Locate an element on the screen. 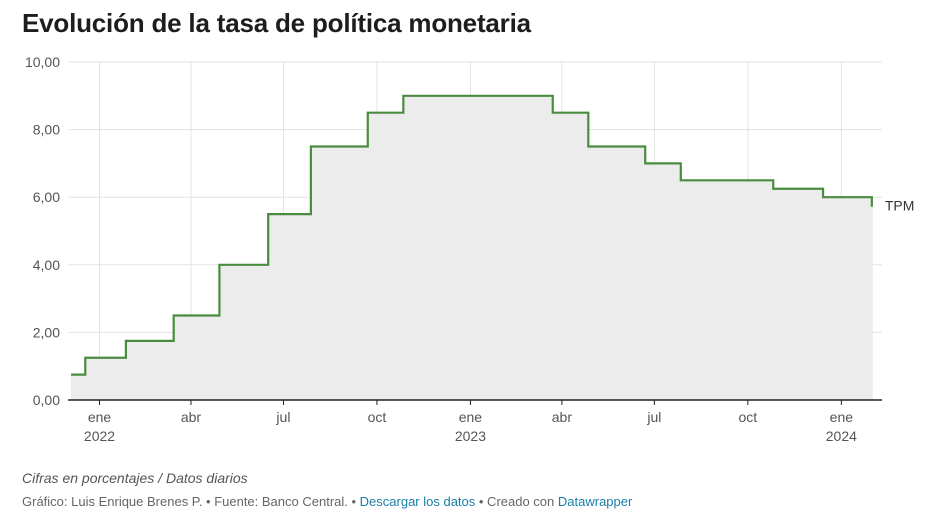 The image size is (940, 521). y-tick-label: 2,00 is located at coordinates (46, 332).